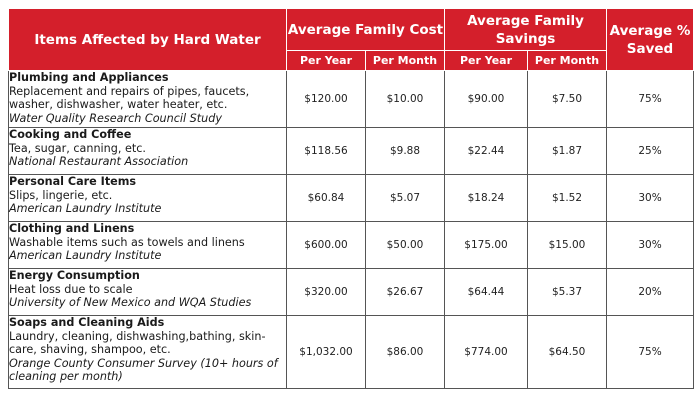  Describe the element at coordinates (650, 39) in the screenshot. I see `header-avg-saved: Average % Saved` at that location.